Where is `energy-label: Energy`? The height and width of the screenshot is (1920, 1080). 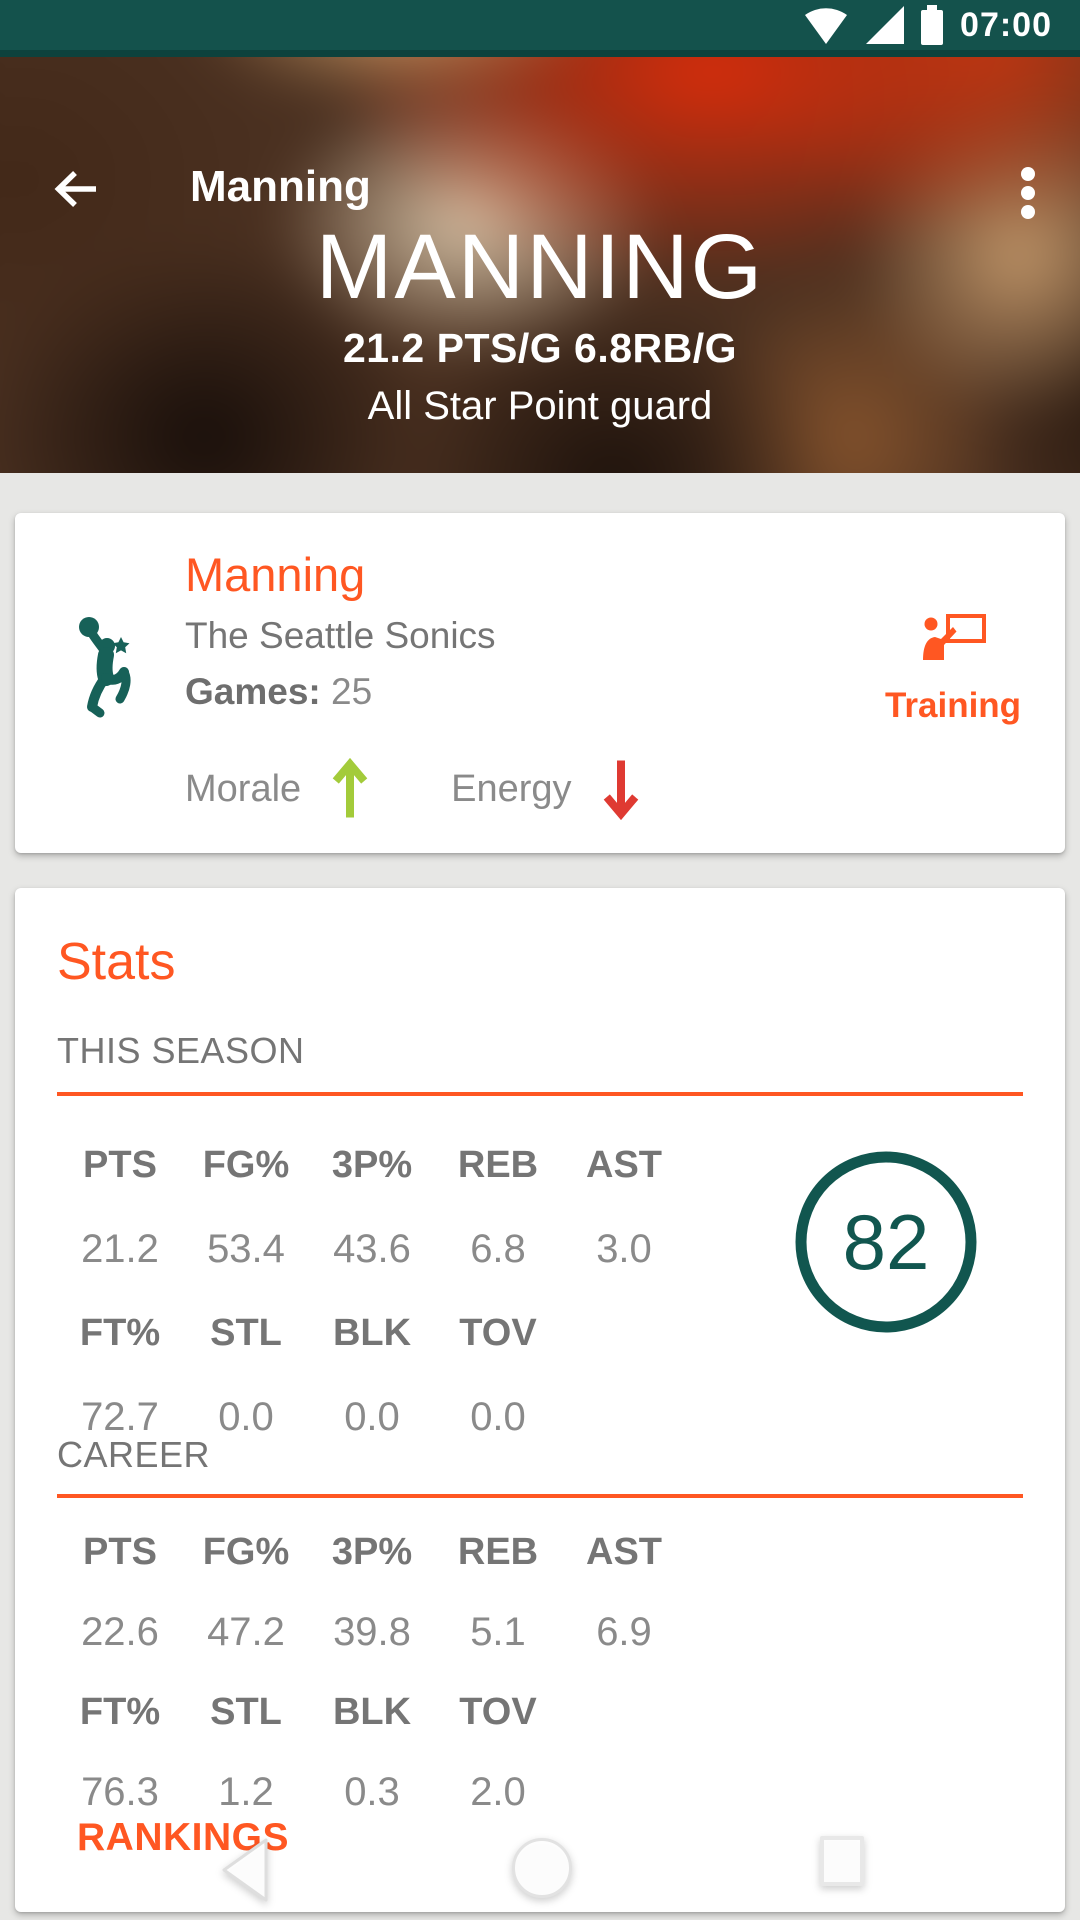
energy-label: Energy is located at coordinates (511, 788).